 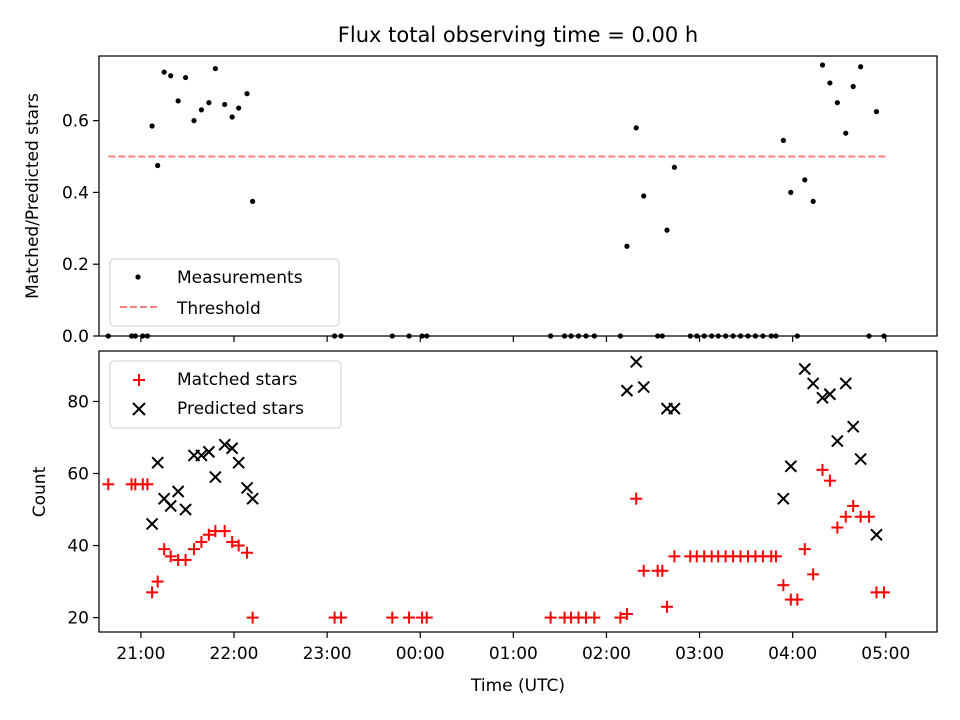 I want to click on legend-measurements-marker, so click(x=138, y=277).